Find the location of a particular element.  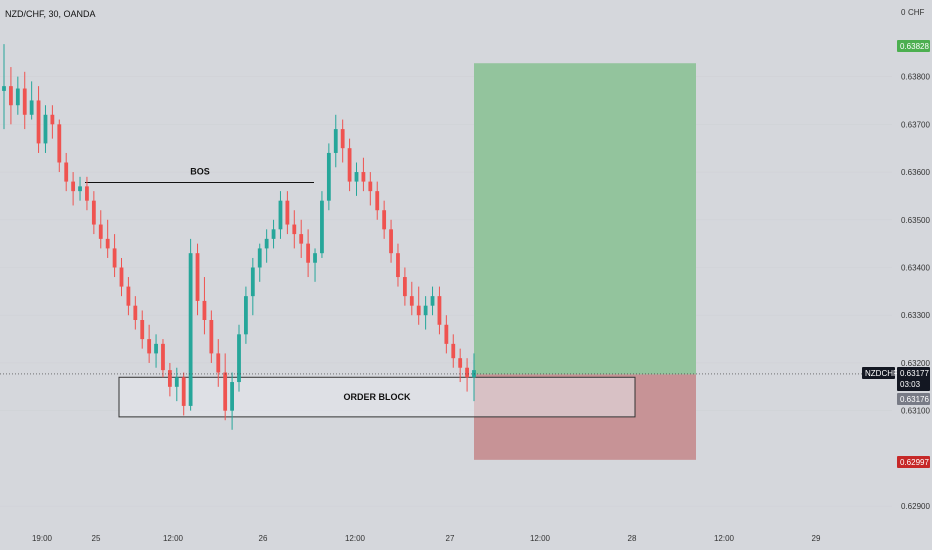

target-badge: 0.63828 is located at coordinates (913, 46).